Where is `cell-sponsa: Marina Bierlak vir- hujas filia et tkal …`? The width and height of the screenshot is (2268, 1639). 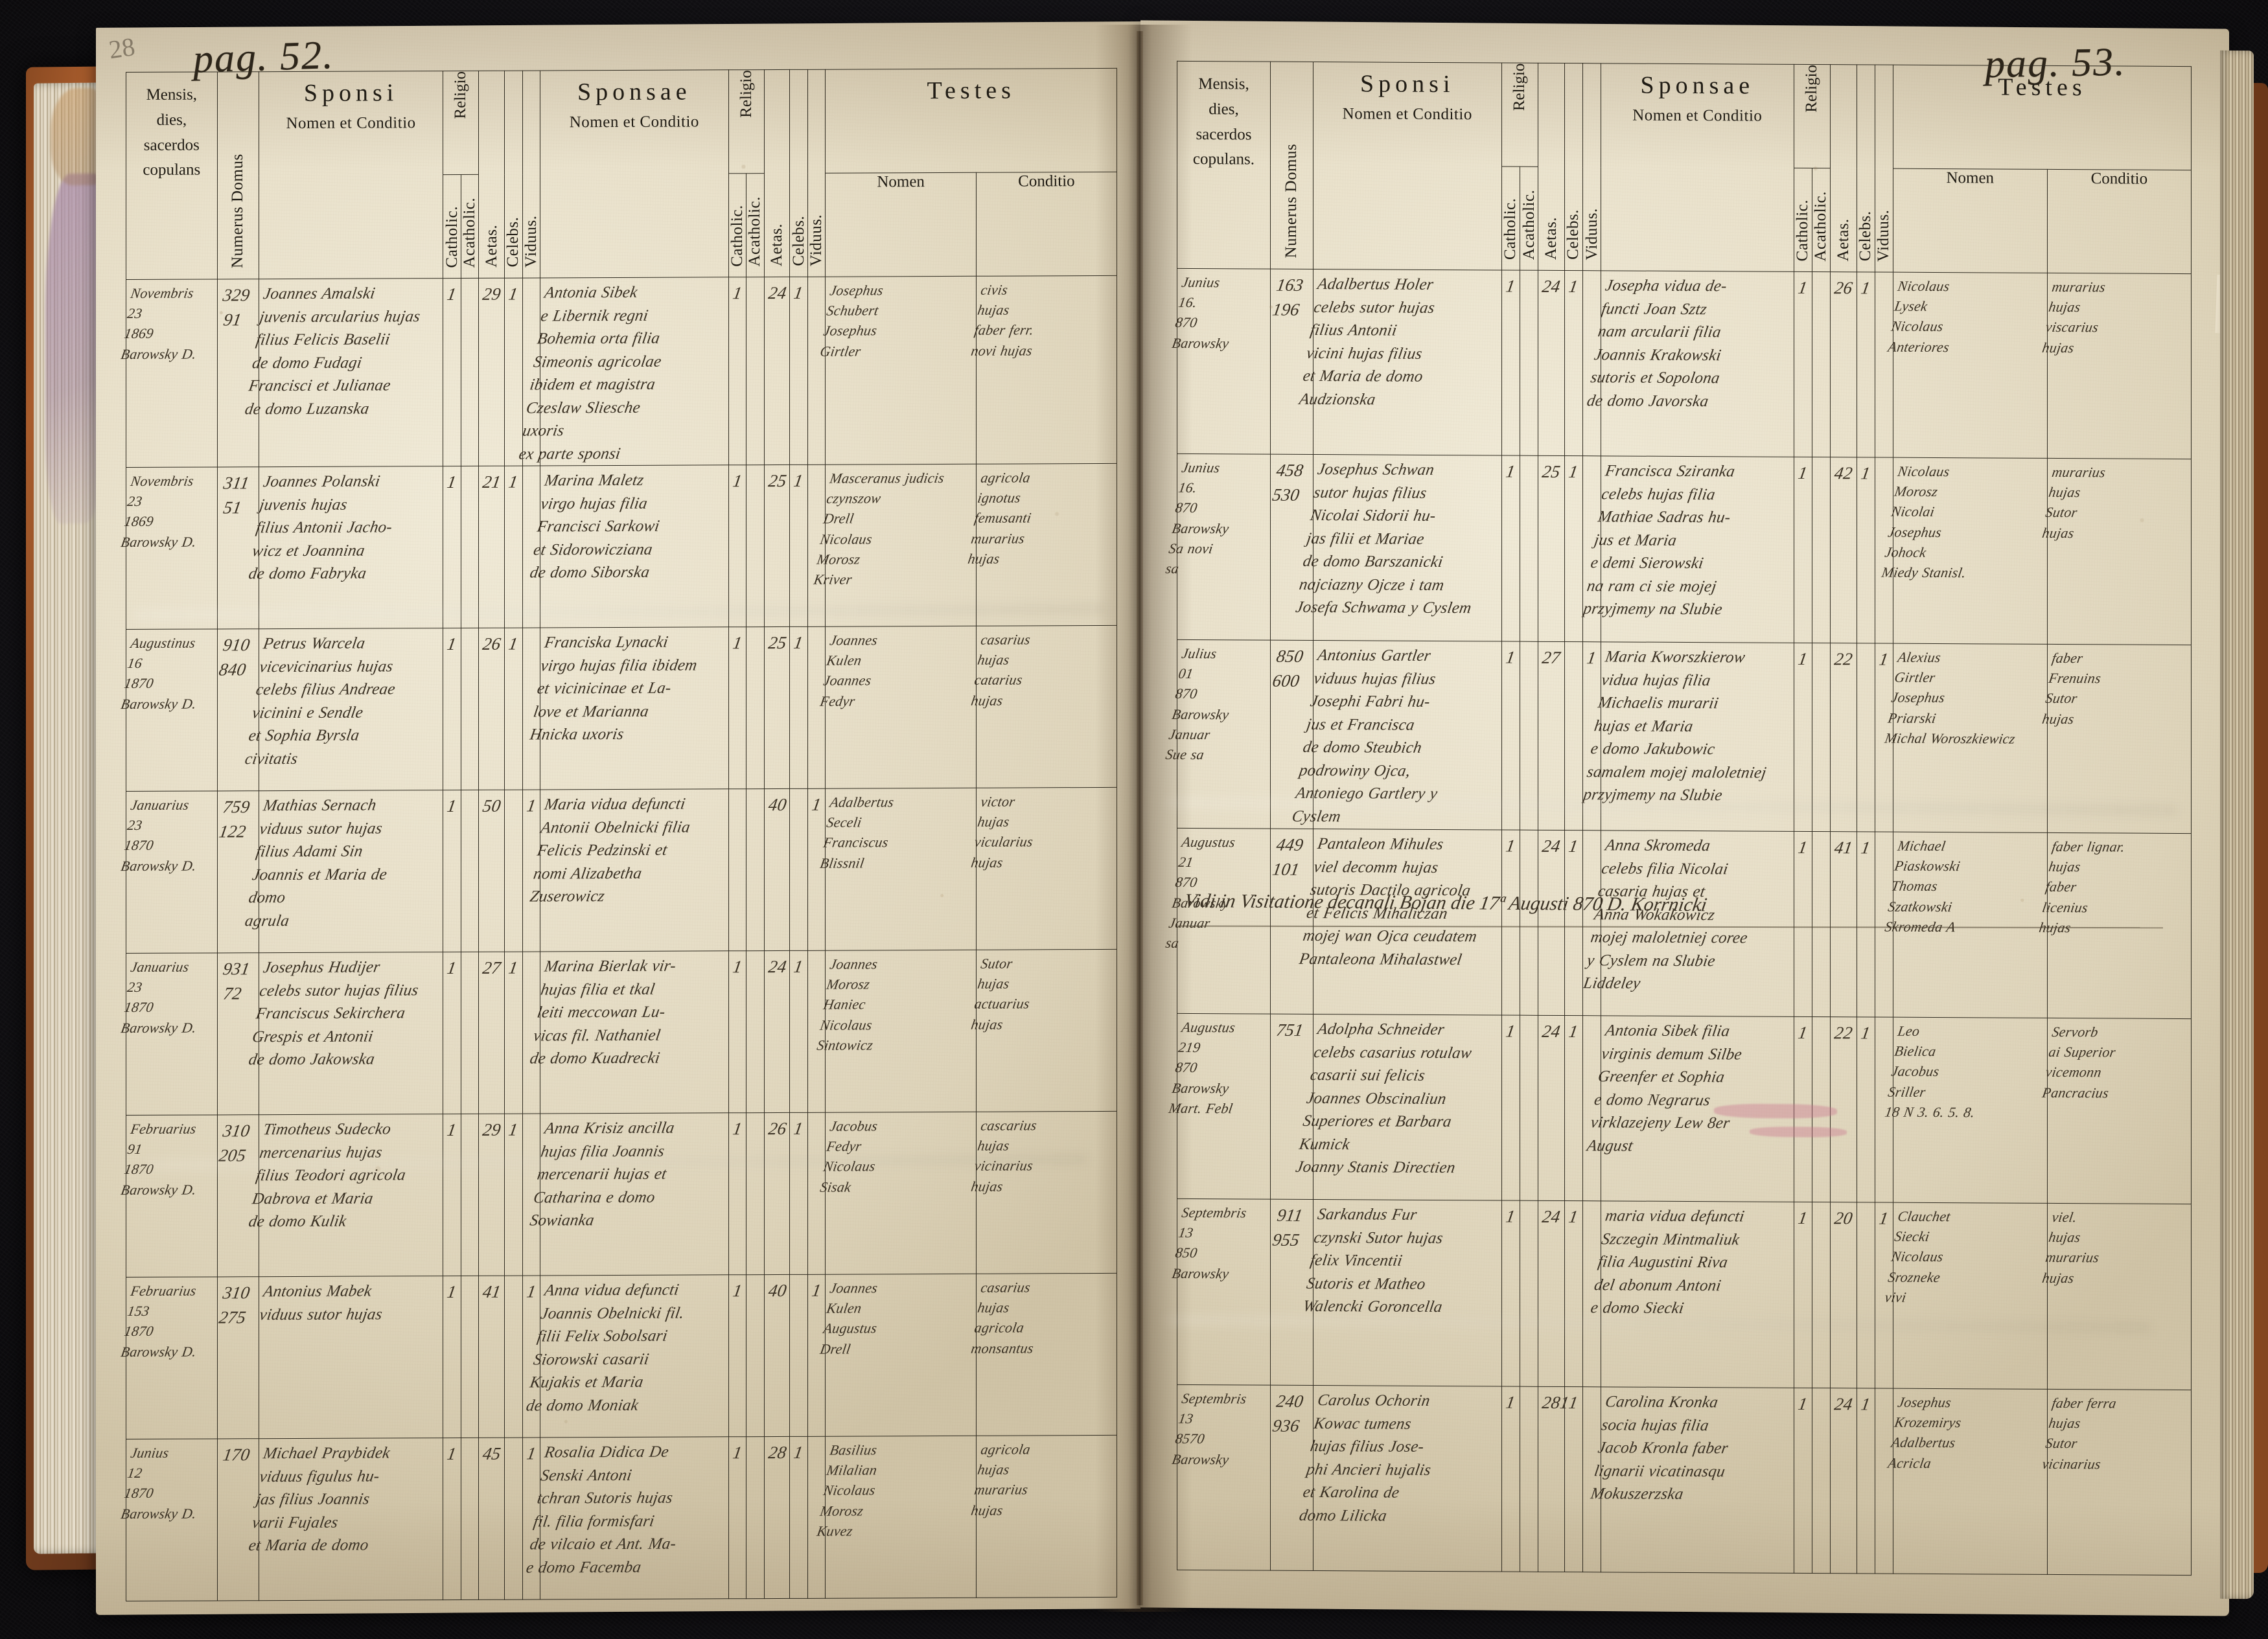
cell-sponsa: Marina Bierlak vir- hujas filia et tkal … is located at coordinates (629, 1032).